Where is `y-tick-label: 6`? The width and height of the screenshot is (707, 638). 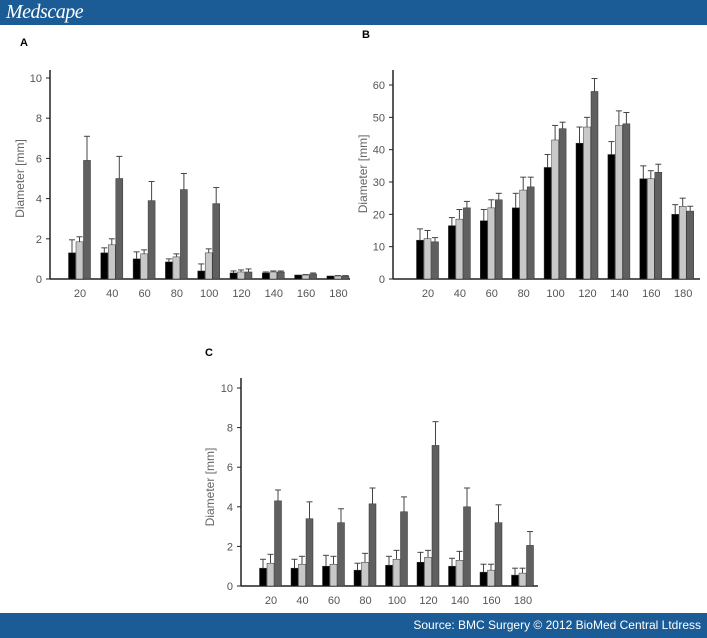 y-tick-label: 6 is located at coordinates (230, 468).